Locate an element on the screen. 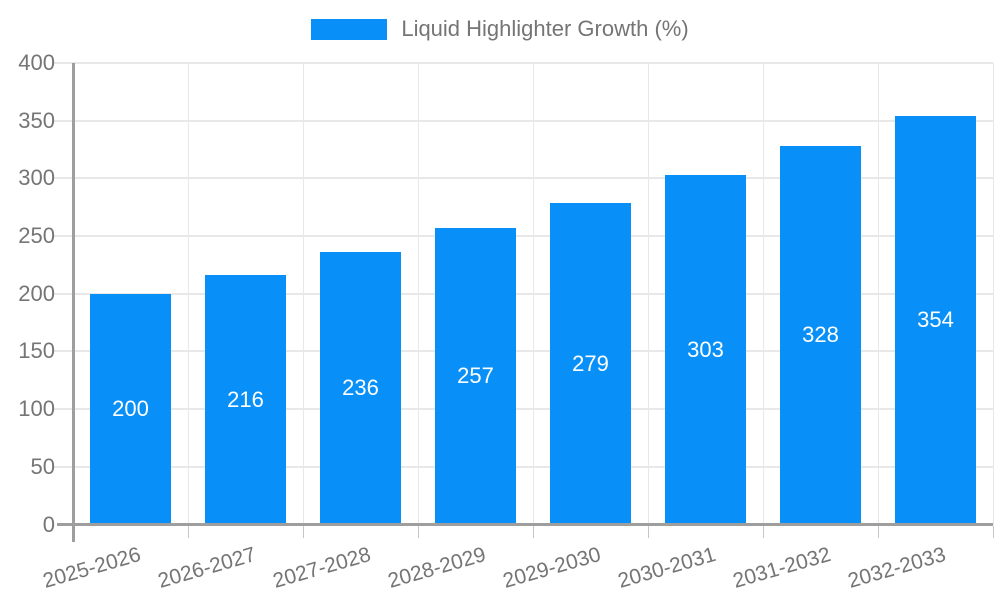 This screenshot has height=600, width=1000. legend-label: Liquid Highlighter Growth (%) is located at coordinates (545, 28).